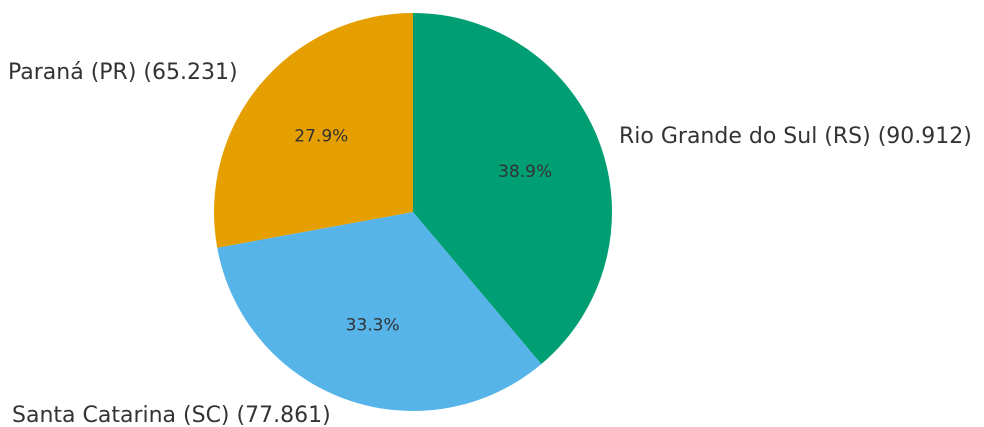  What do you see at coordinates (123, 72) in the screenshot?
I see `pie-slice-category-label: Paraná (PR) (65.231)` at bounding box center [123, 72].